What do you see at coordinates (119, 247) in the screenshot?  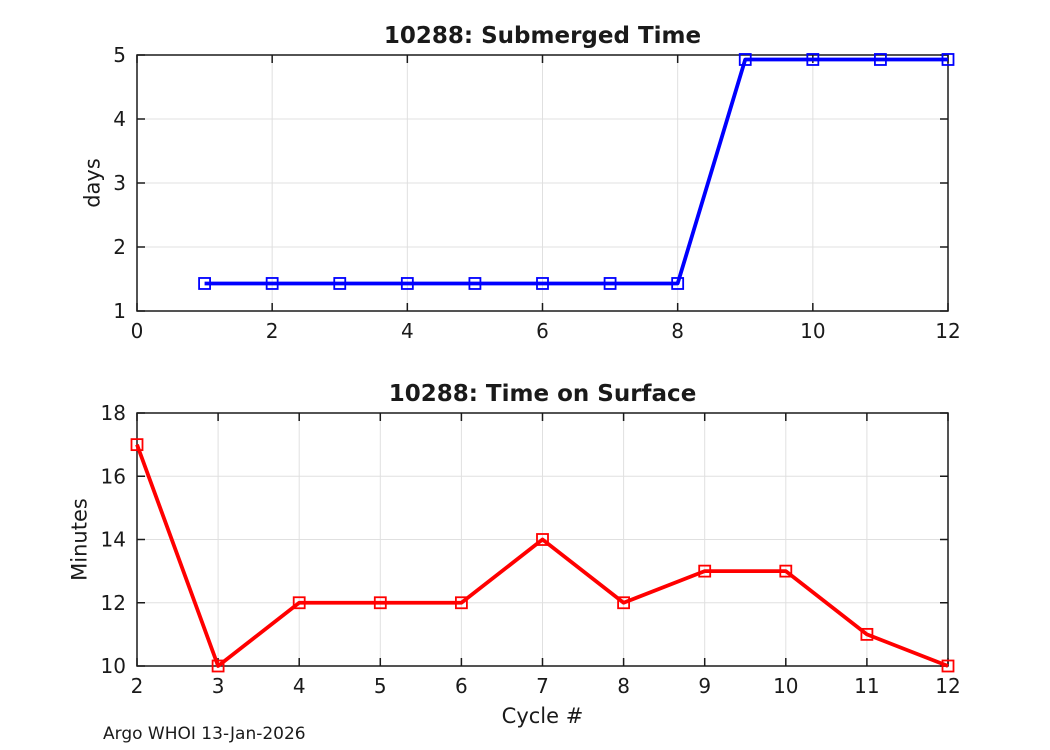 I see `y-tick-label: 2` at bounding box center [119, 247].